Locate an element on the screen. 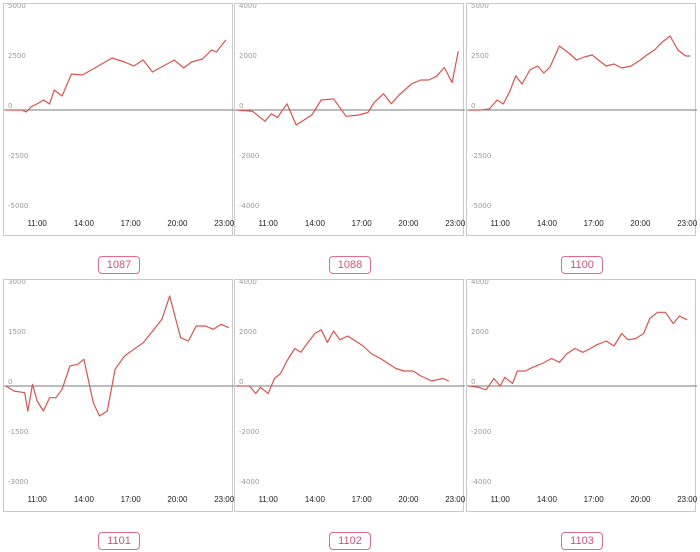  chart-label-badge: 1100 is located at coordinates (582, 265).